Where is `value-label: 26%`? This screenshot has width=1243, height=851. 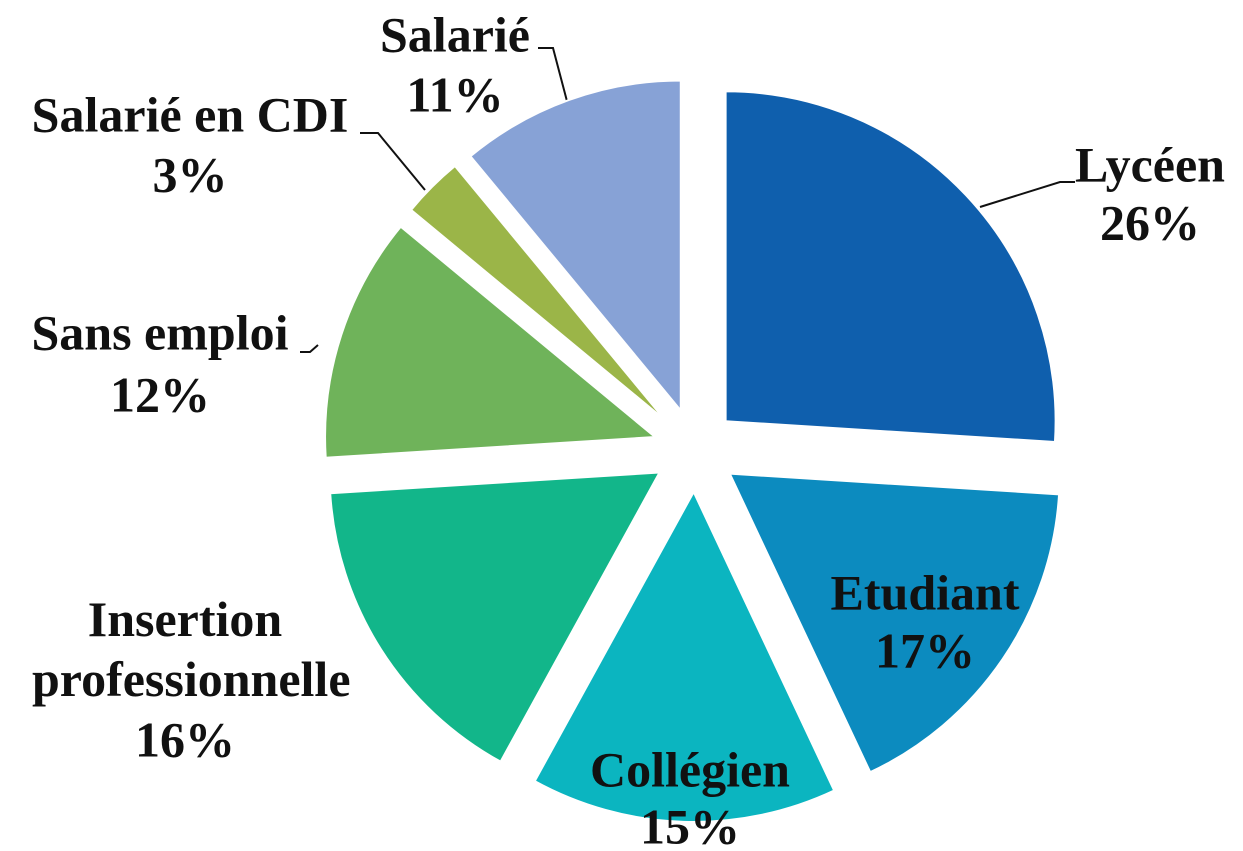 value-label: 26% is located at coordinates (1150, 222).